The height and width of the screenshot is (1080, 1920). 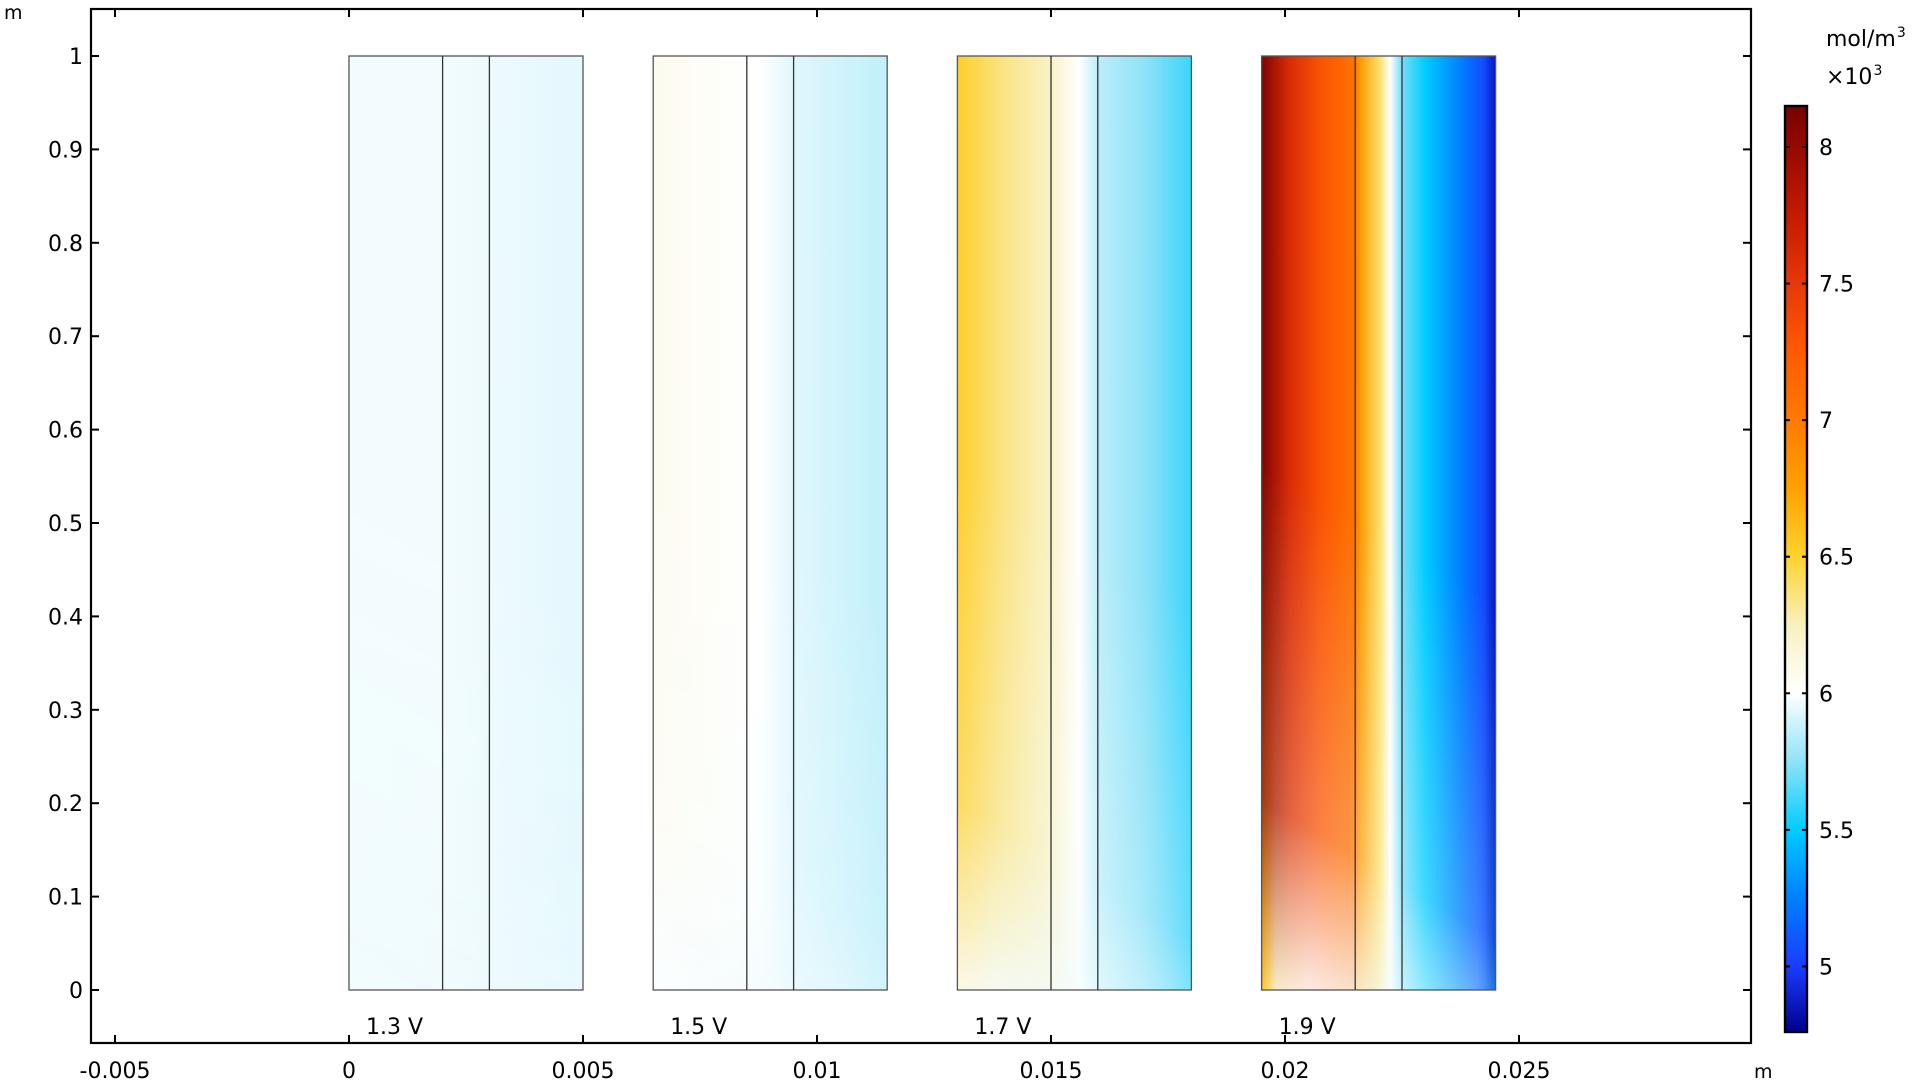 I want to click on y-tick-label: 0.8, so click(x=65, y=244).